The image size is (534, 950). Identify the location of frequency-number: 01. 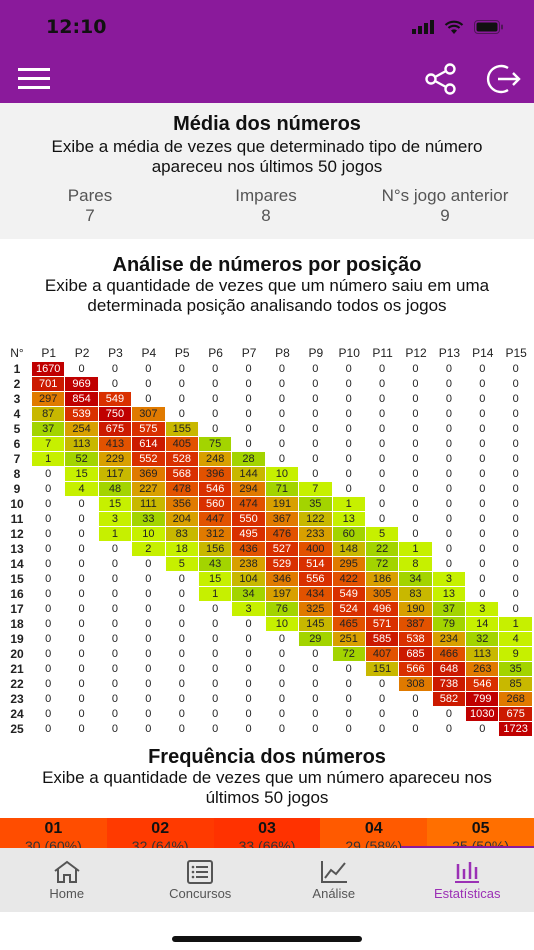
(53, 828).